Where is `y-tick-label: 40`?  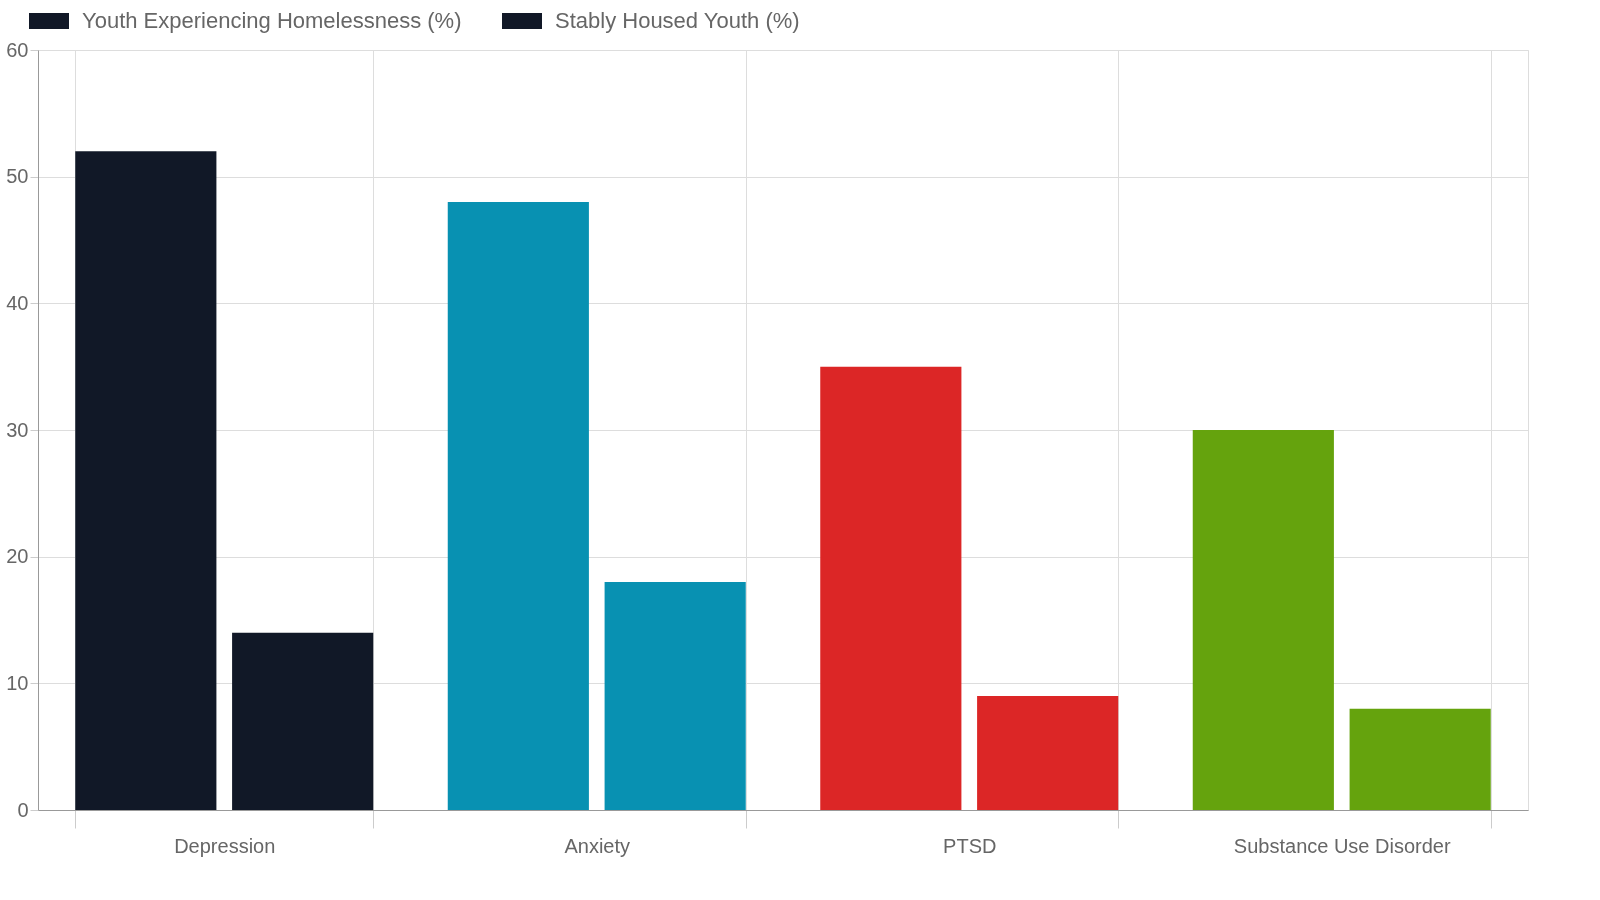 y-tick-label: 40 is located at coordinates (17, 302).